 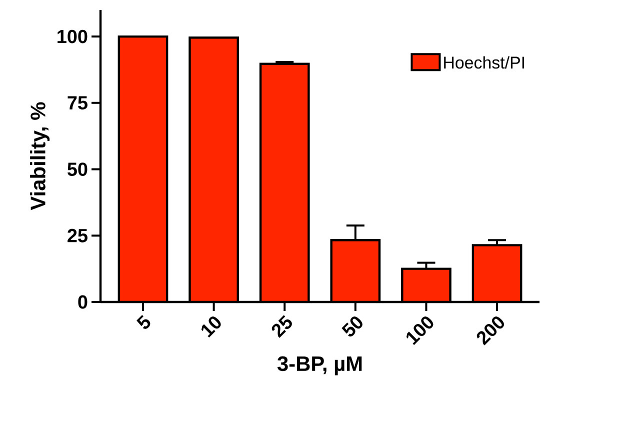 I want to click on x-axis-title: 3-BP, µM, so click(x=319, y=366).